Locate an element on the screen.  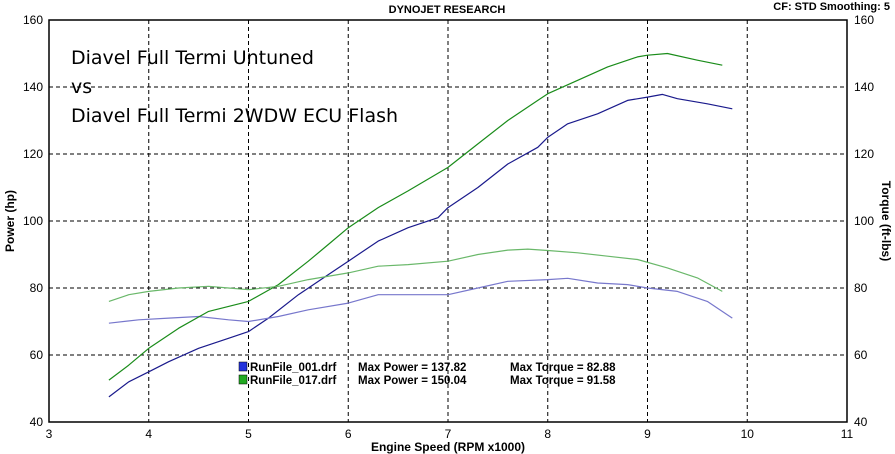
x-tick-label: 6 is located at coordinates (348, 434).